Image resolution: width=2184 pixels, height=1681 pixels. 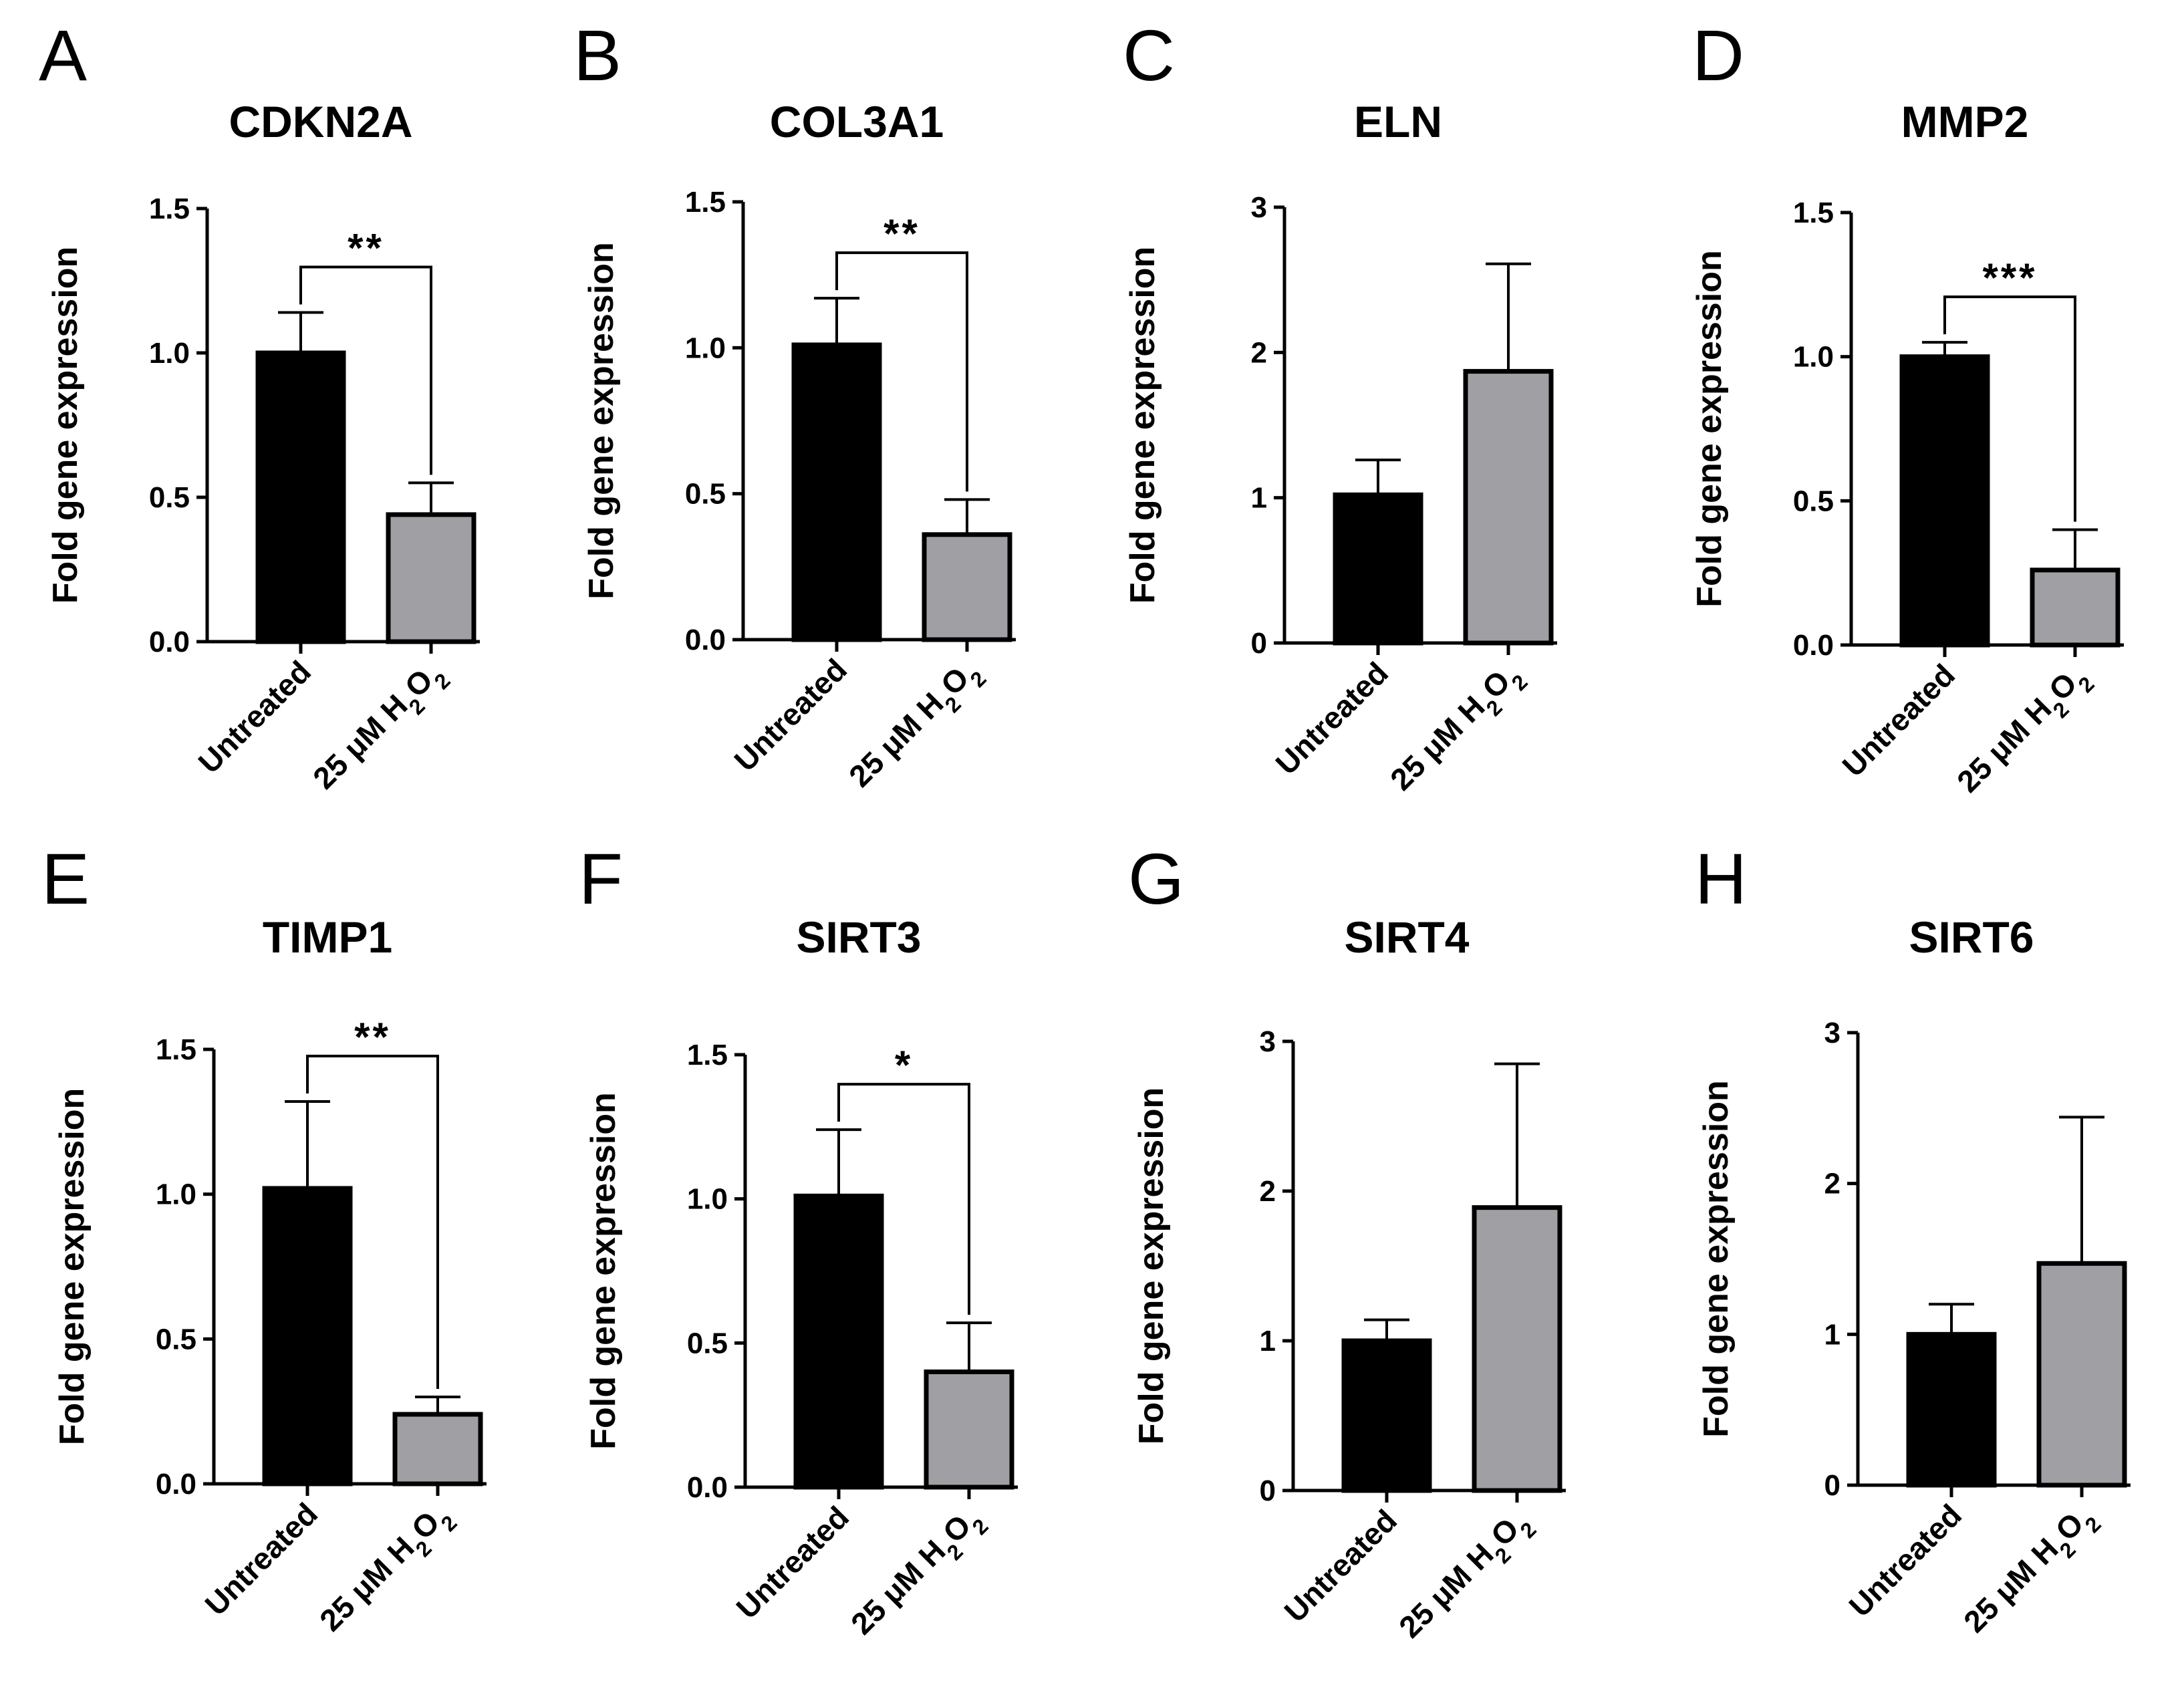 I want to click on significance-label: *, so click(x=904, y=1065).